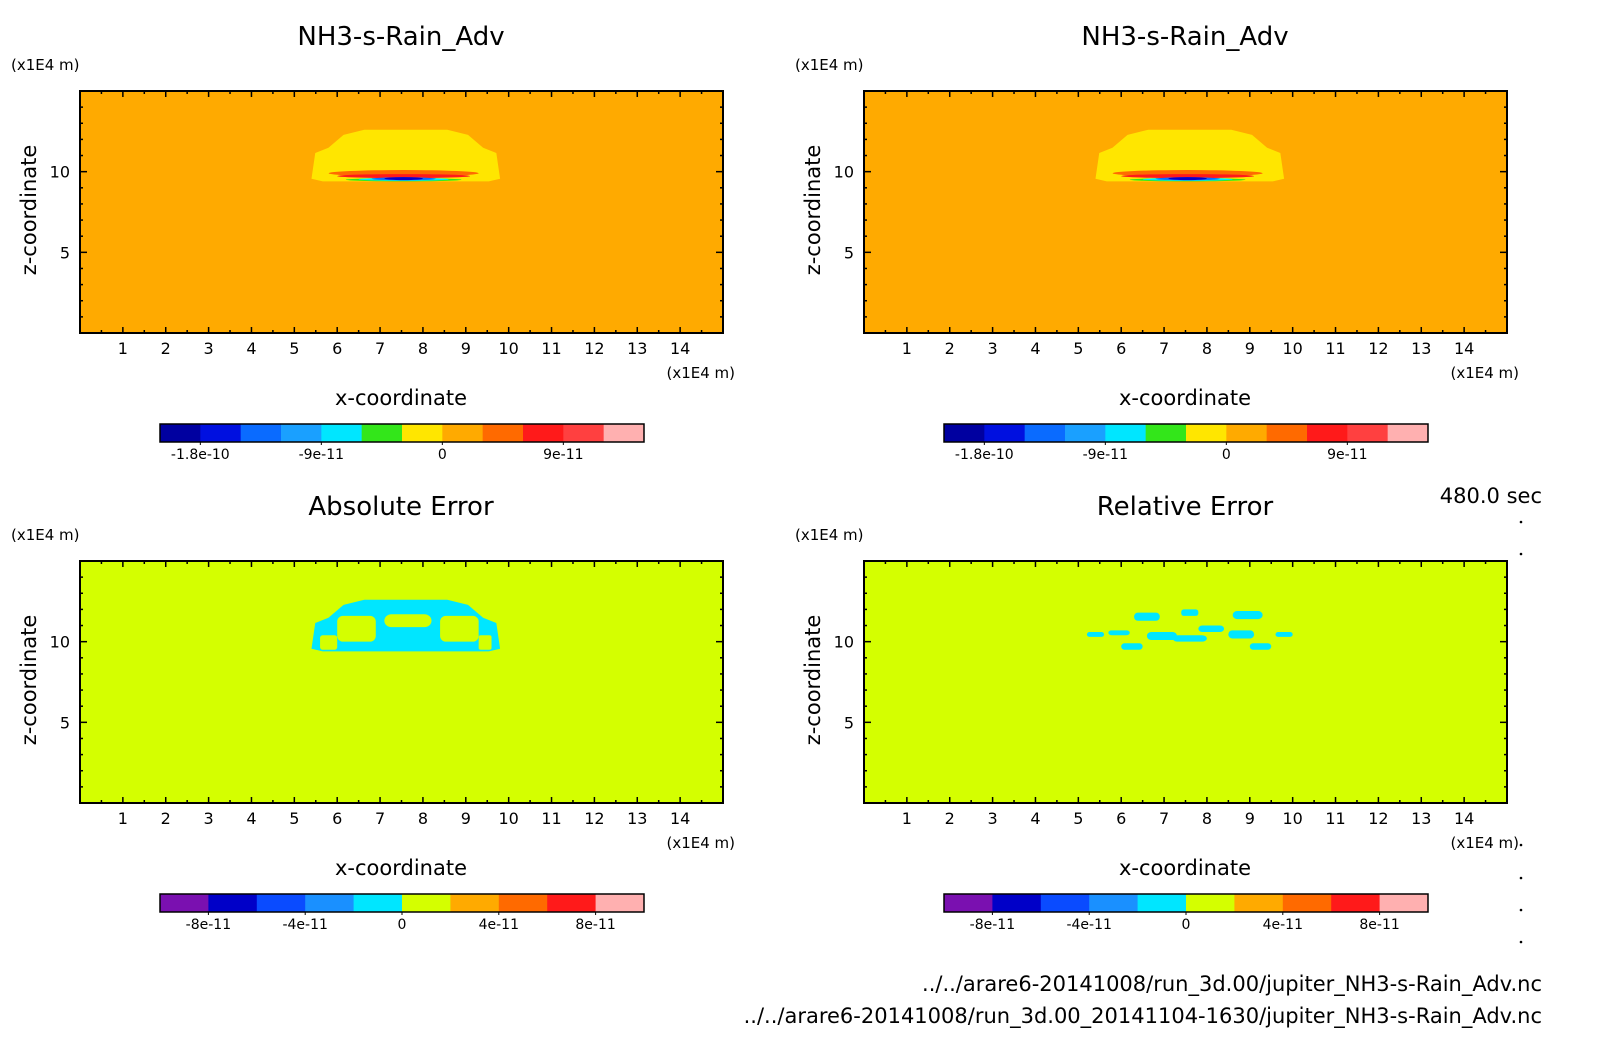  Describe the element at coordinates (251, 348) in the screenshot. I see `x-tick-label: 4` at that location.